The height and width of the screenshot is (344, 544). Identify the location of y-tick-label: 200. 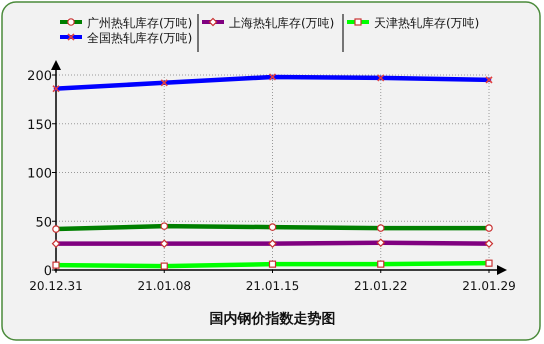
(39, 76).